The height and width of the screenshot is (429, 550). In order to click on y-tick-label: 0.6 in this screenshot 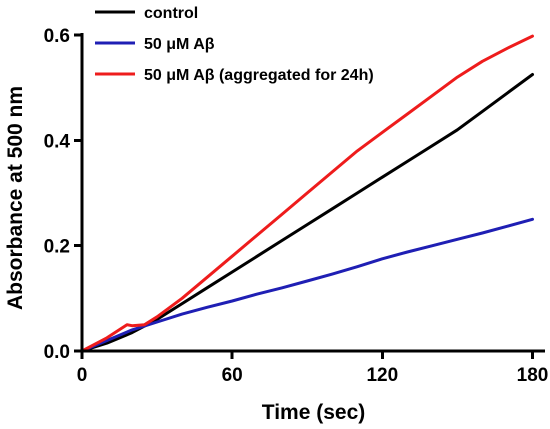, I will do `click(57, 36)`.